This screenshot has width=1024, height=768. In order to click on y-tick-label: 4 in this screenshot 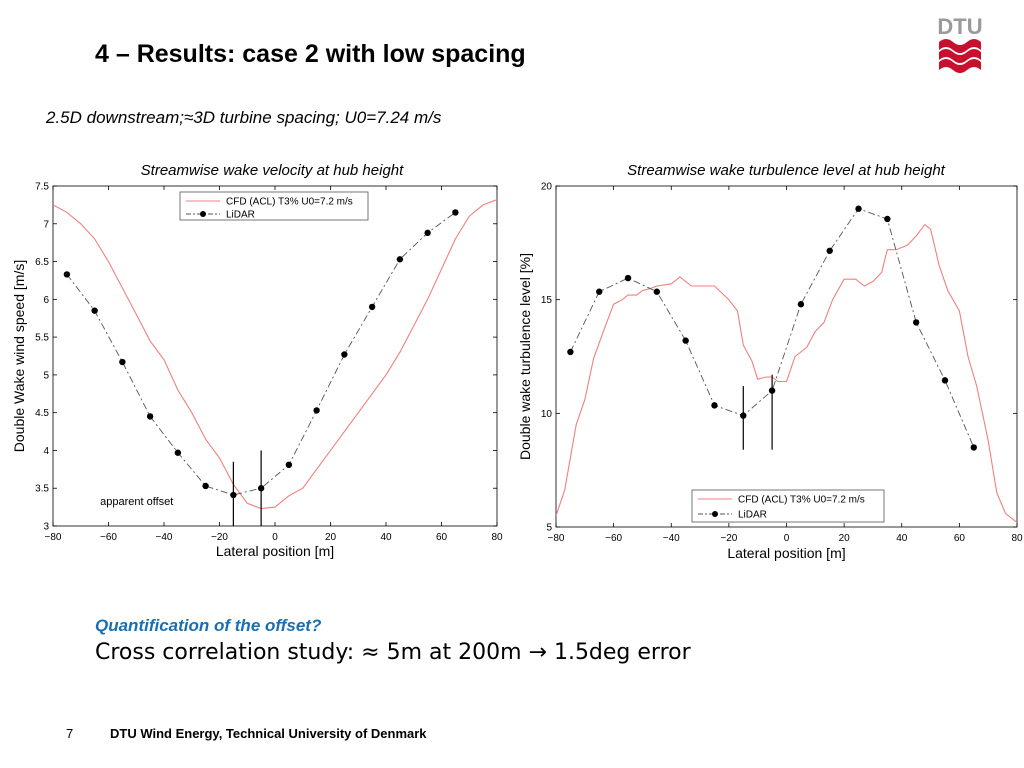, I will do `click(46, 451)`.